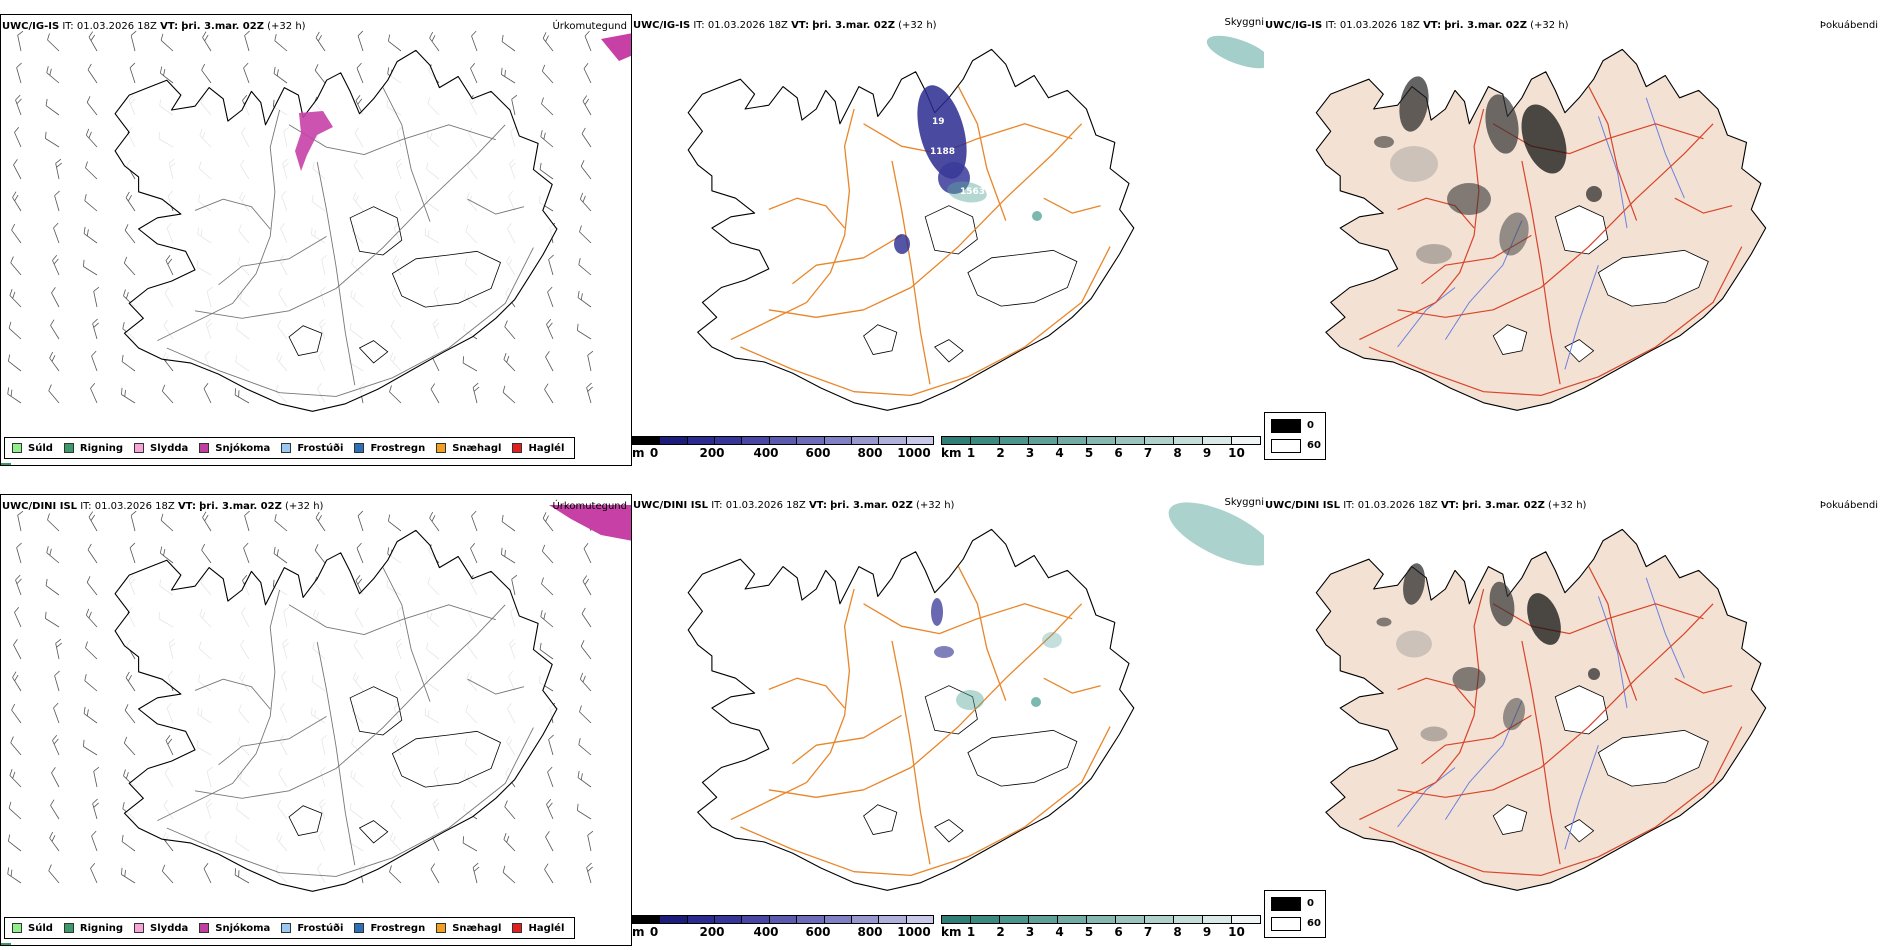  What do you see at coordinates (1000, 932) in the screenshot?
I see `colorbar-tick: 2` at bounding box center [1000, 932].